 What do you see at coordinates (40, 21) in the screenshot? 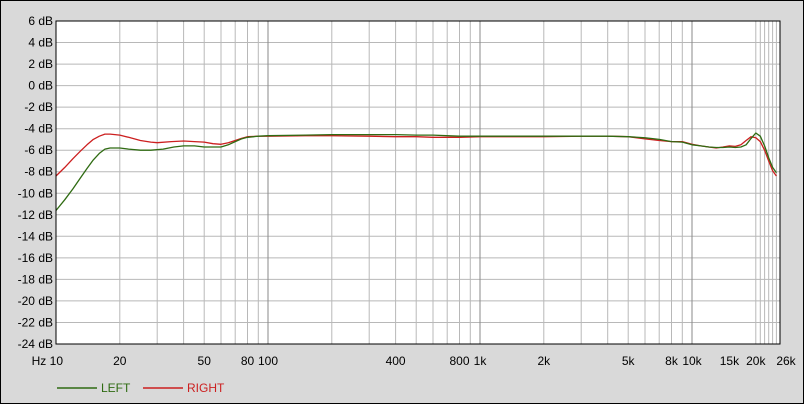
I see `y-tick-label: 6 dB` at bounding box center [40, 21].